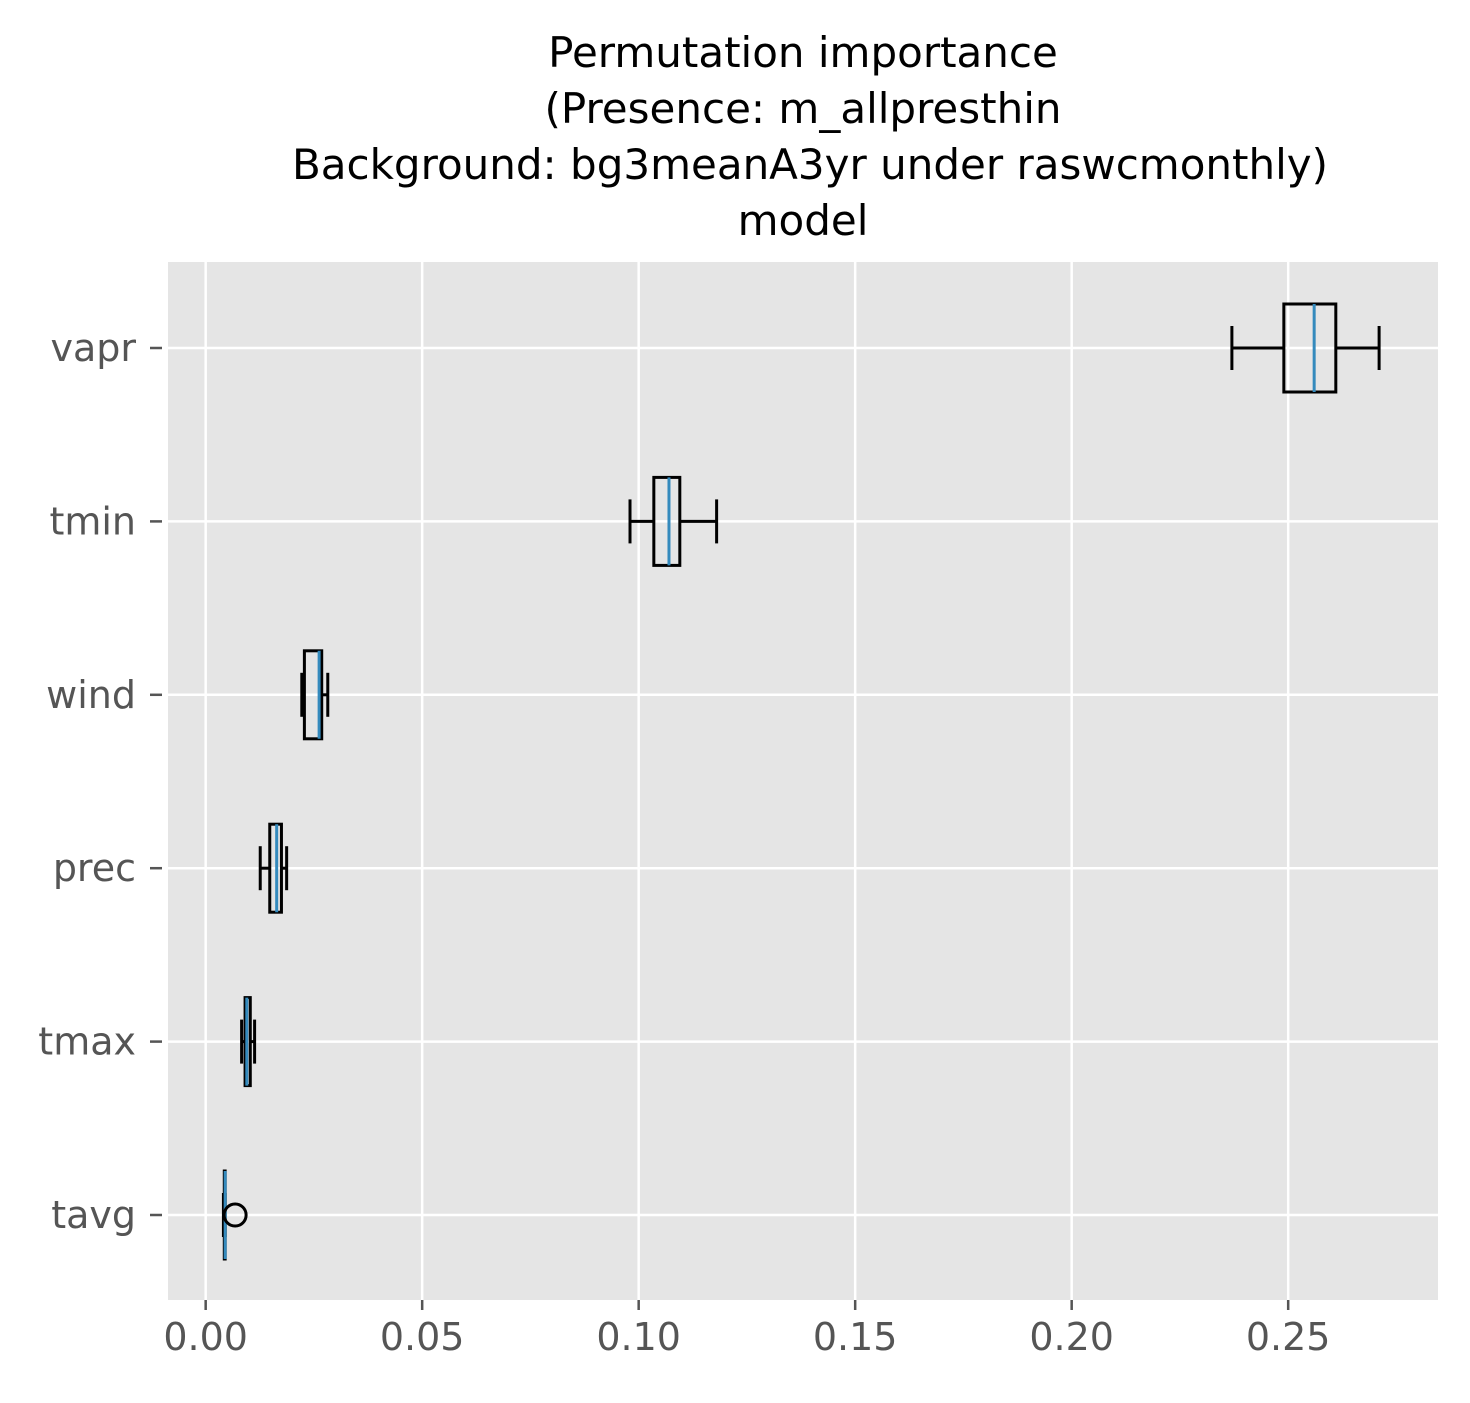  I want to click on x-tick-label: 0.25, so click(1288, 1337).